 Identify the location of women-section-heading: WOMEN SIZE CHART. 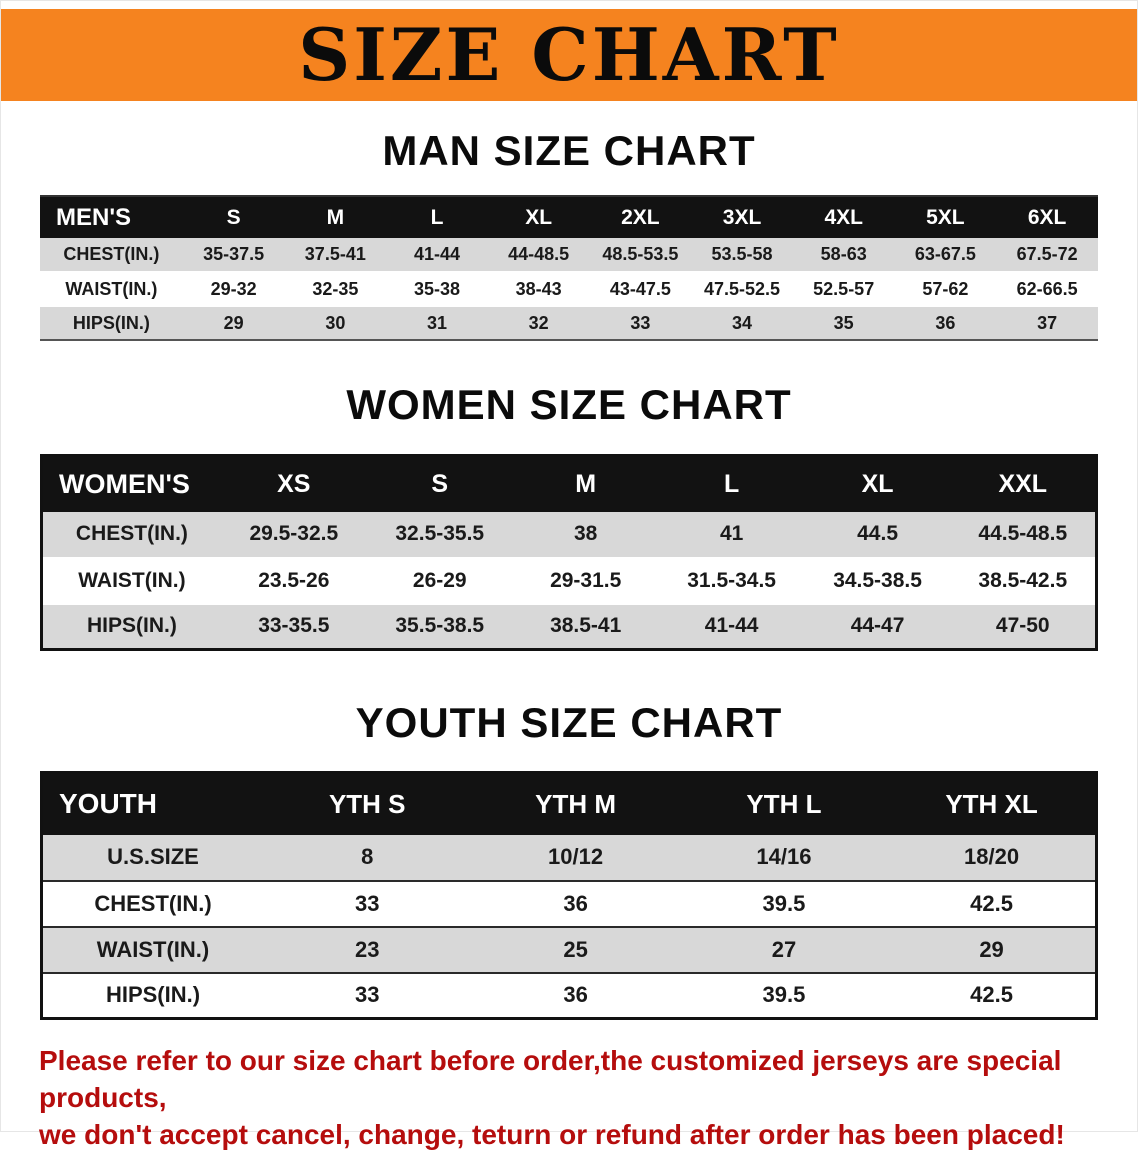
(569, 404).